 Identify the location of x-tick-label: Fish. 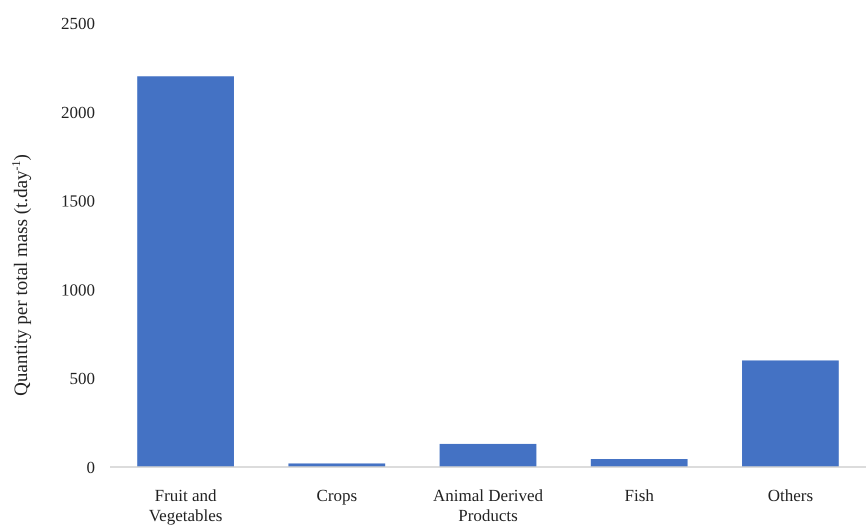
(639, 495).